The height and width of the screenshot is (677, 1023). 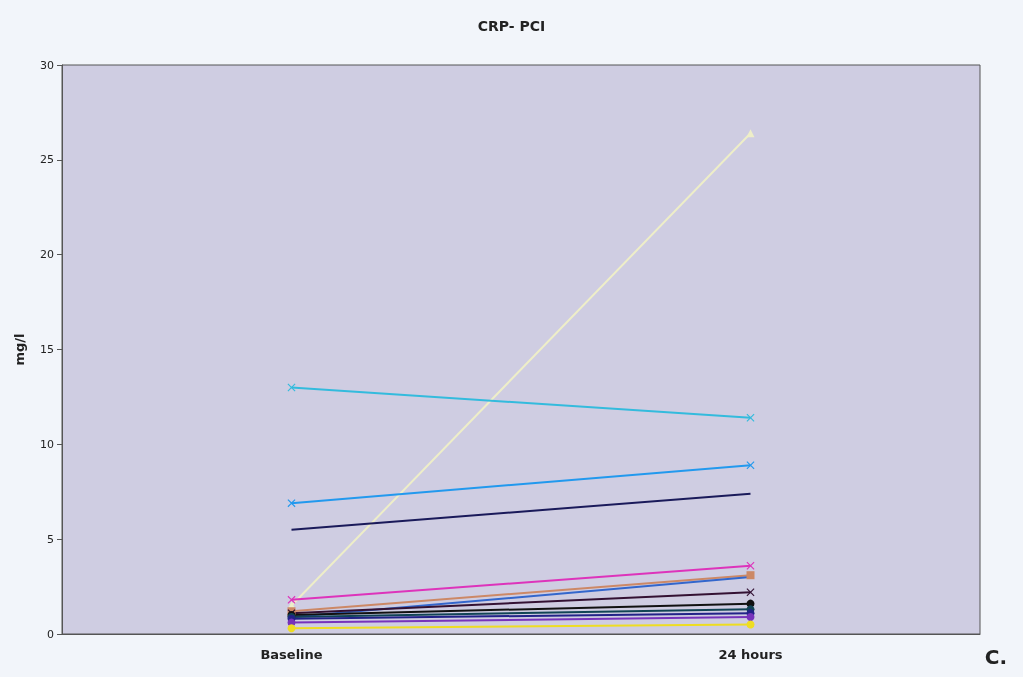 What do you see at coordinates (50, 539) in the screenshot?
I see `y-tick-label: 5` at bounding box center [50, 539].